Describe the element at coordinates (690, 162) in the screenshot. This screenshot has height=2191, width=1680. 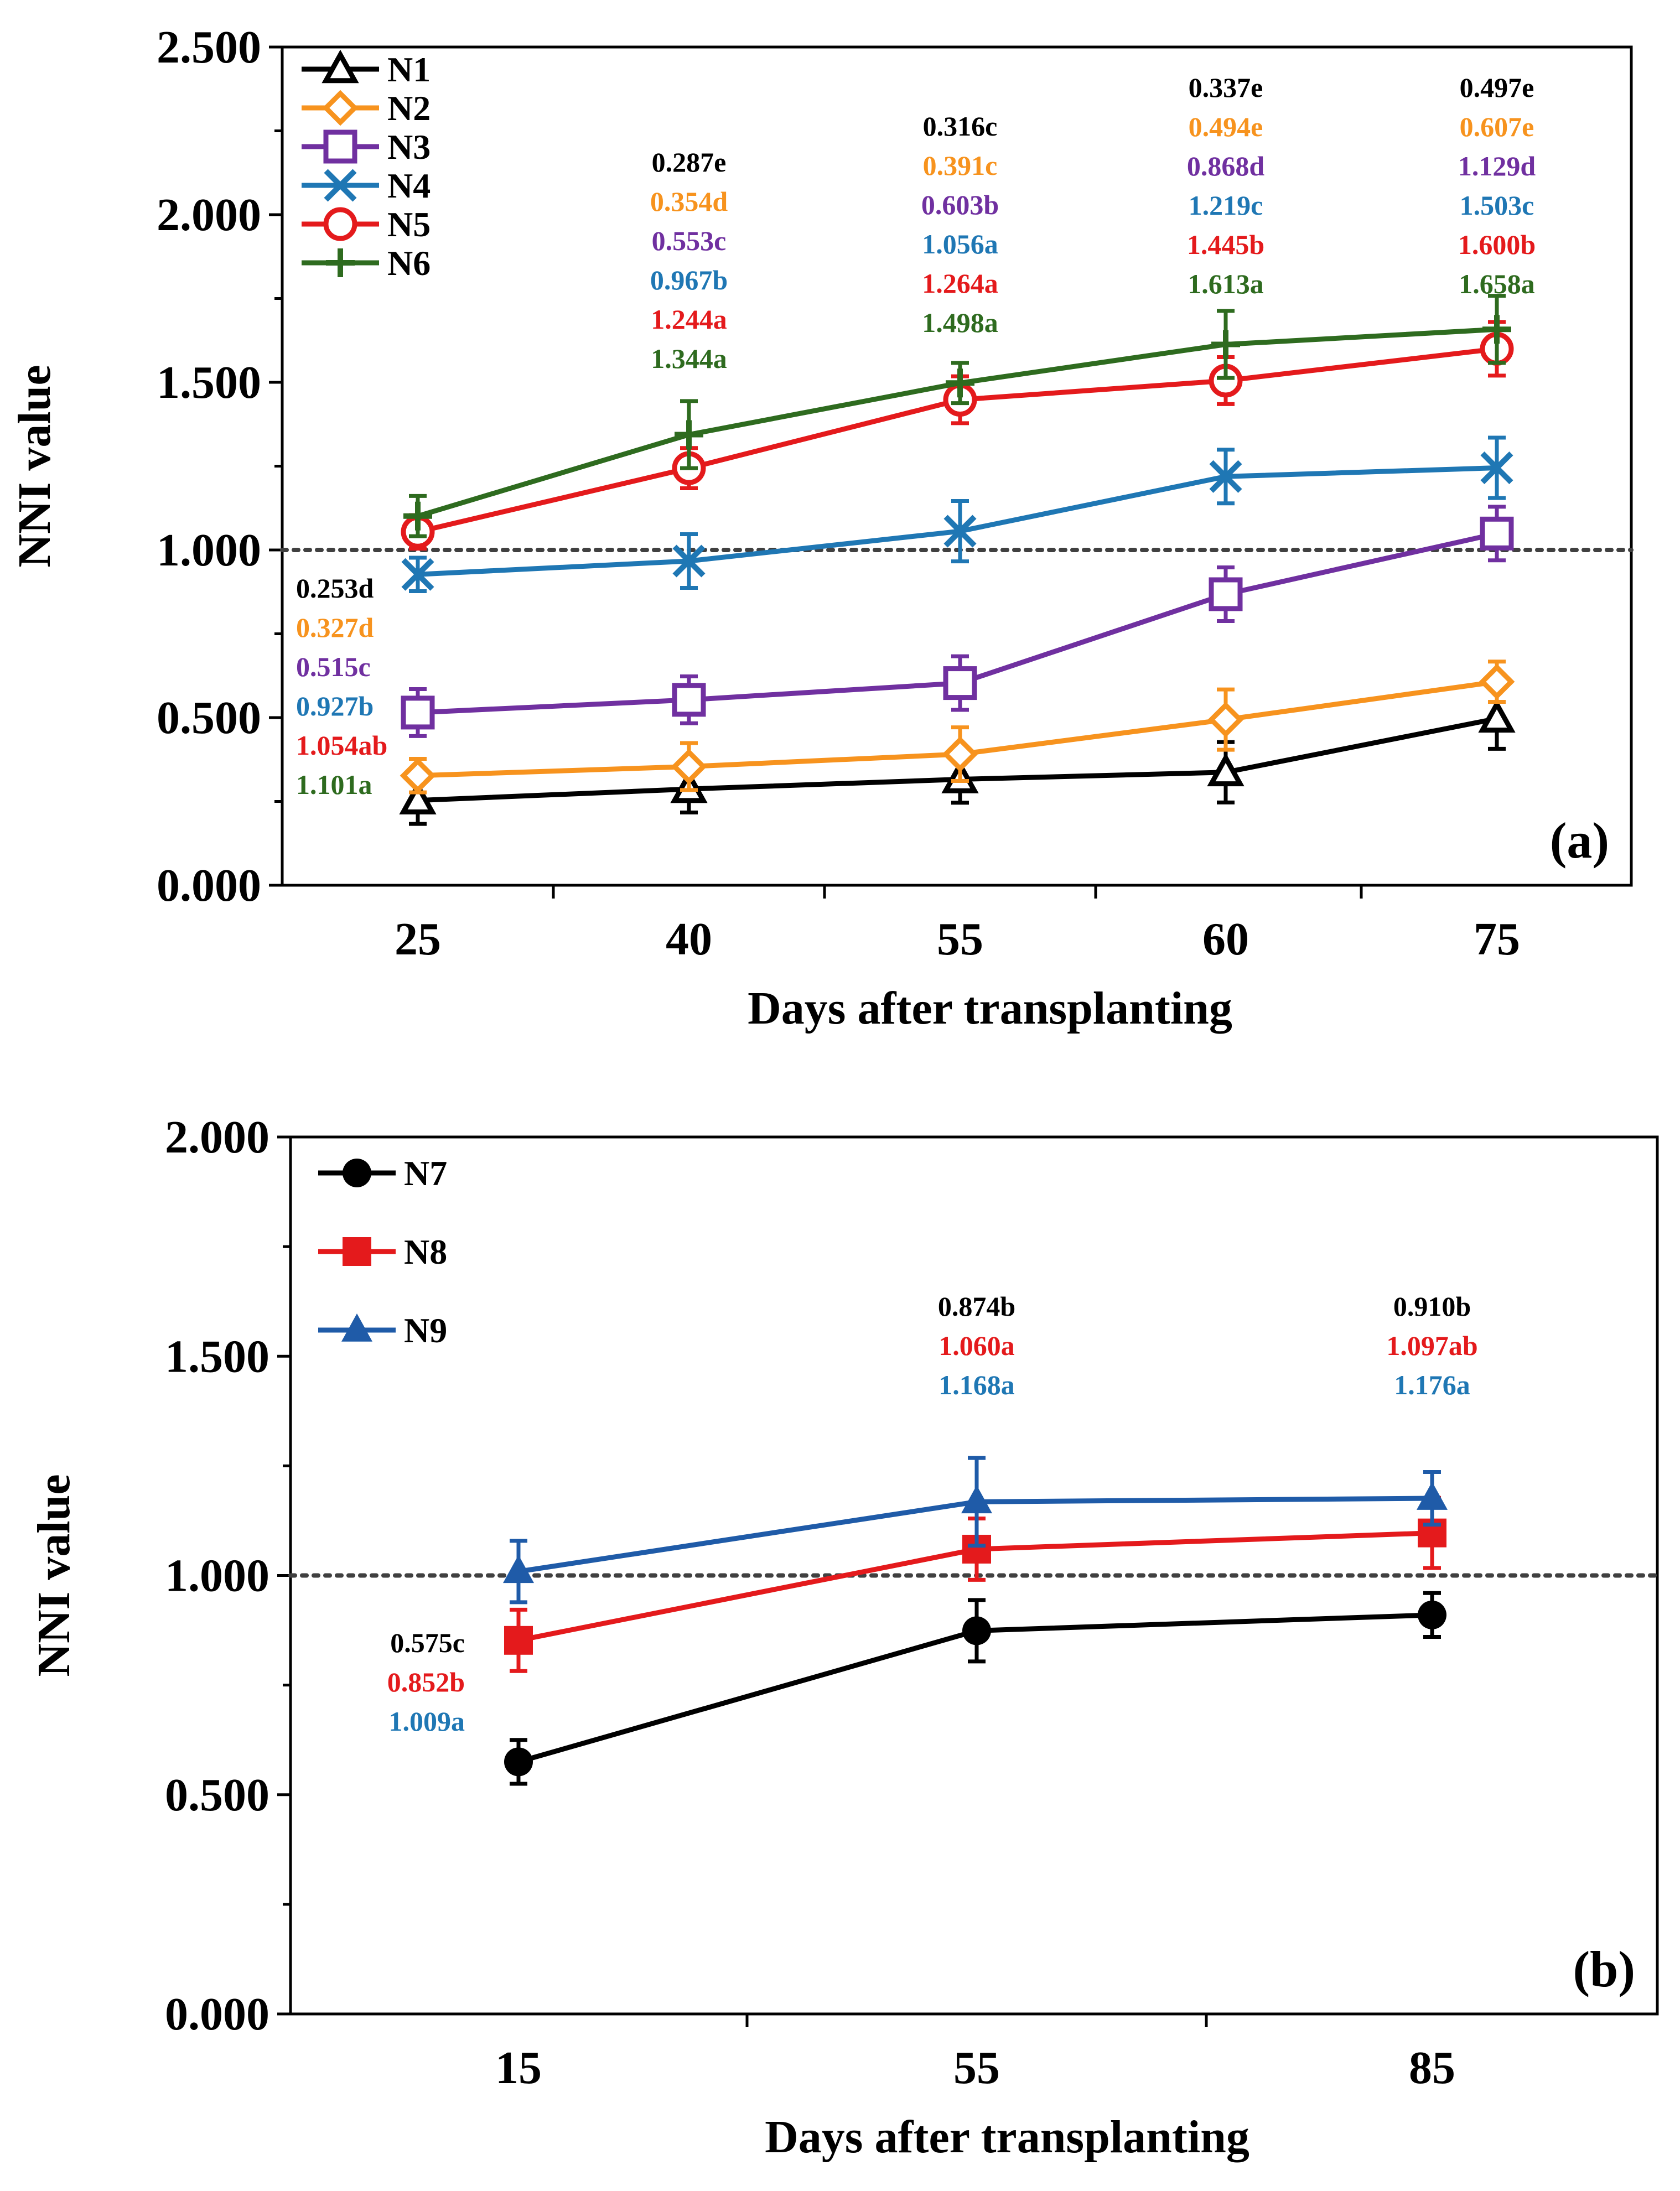
I see `significance-label: 0.287e` at that location.